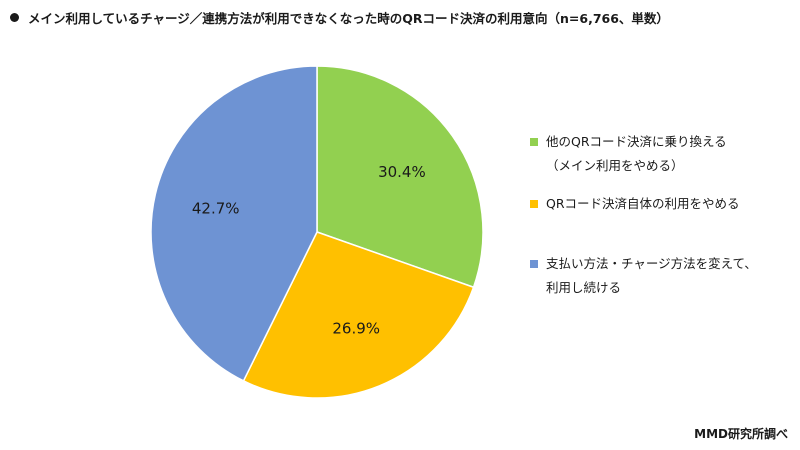 This screenshot has width=800, height=450. What do you see at coordinates (402, 172) in the screenshot?
I see `pie-value-label-switch: 30.4%` at bounding box center [402, 172].